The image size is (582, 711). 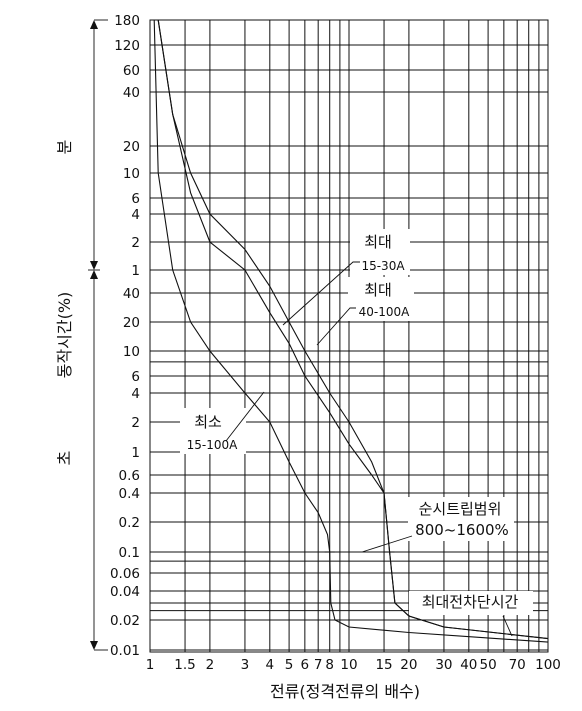 What do you see at coordinates (98, 335) in the screenshot?
I see `unit-brackets` at bounding box center [98, 335].